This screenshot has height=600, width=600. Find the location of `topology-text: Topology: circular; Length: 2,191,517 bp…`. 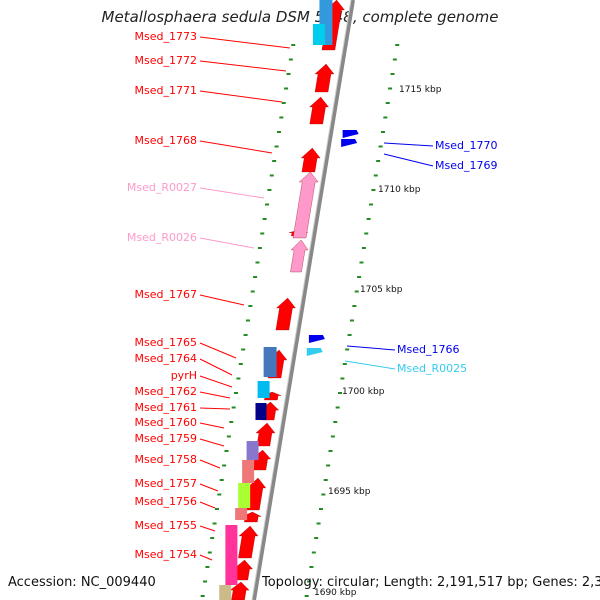

topology-text: Topology: circular; Length: 2,191,517 bp… is located at coordinates (431, 582).